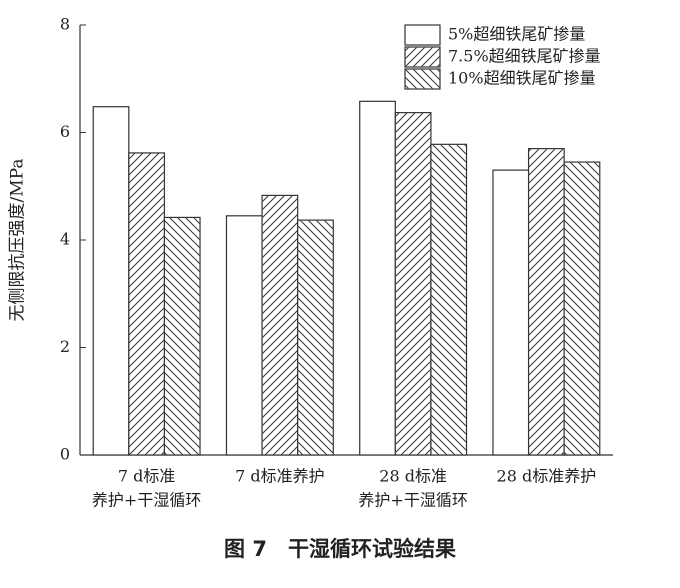  Describe the element at coordinates (340, 549) in the screenshot. I see `chart-title: 图 7 干湿循环试验结果` at that location.